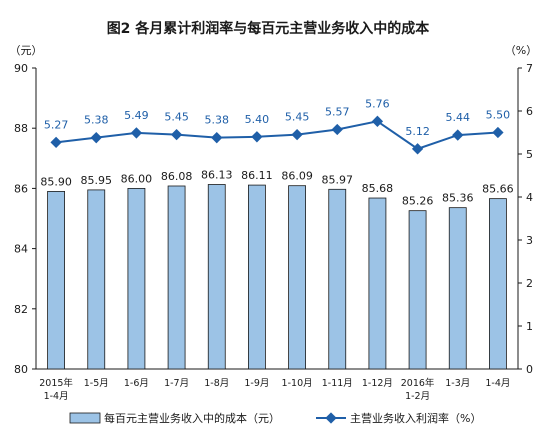 Image resolution: width=550 pixels, height=446 pixels. I want to click on right-axis-tick-label: 0, so click(529, 369).